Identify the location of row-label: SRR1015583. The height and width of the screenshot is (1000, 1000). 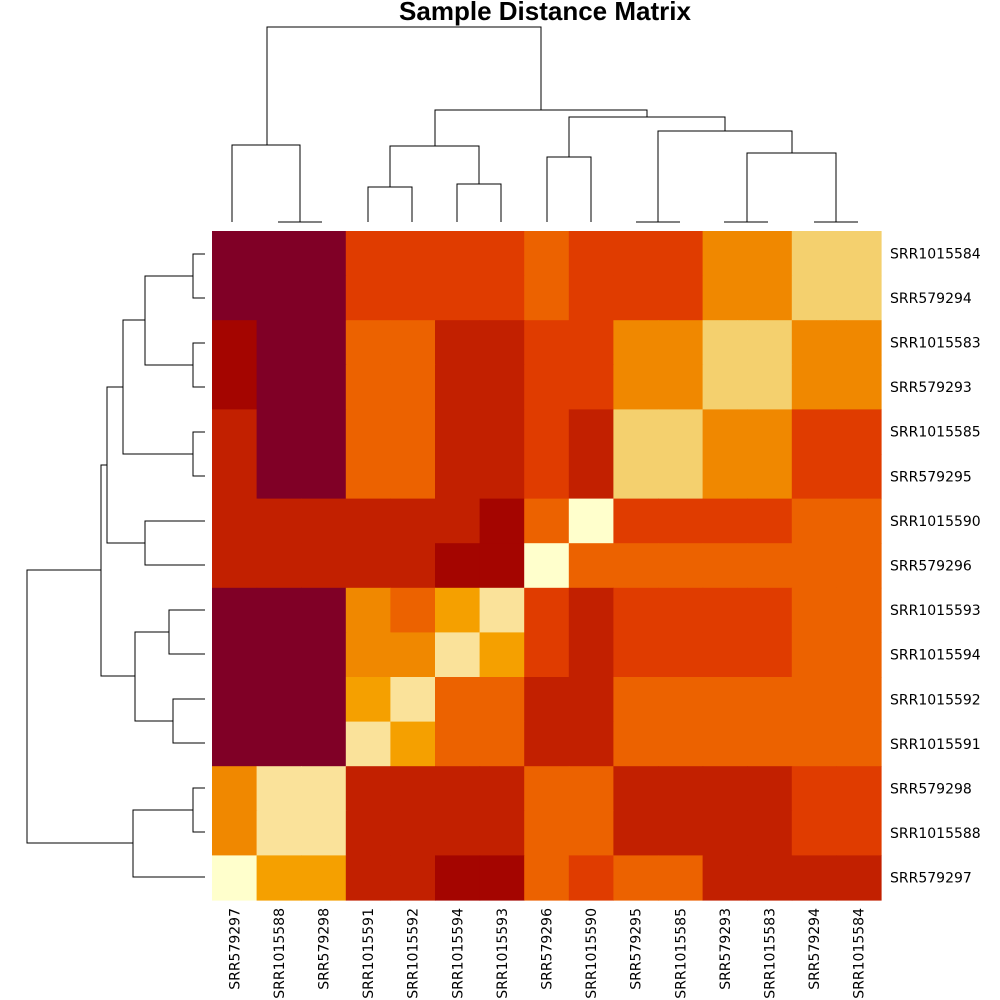
(935, 344).